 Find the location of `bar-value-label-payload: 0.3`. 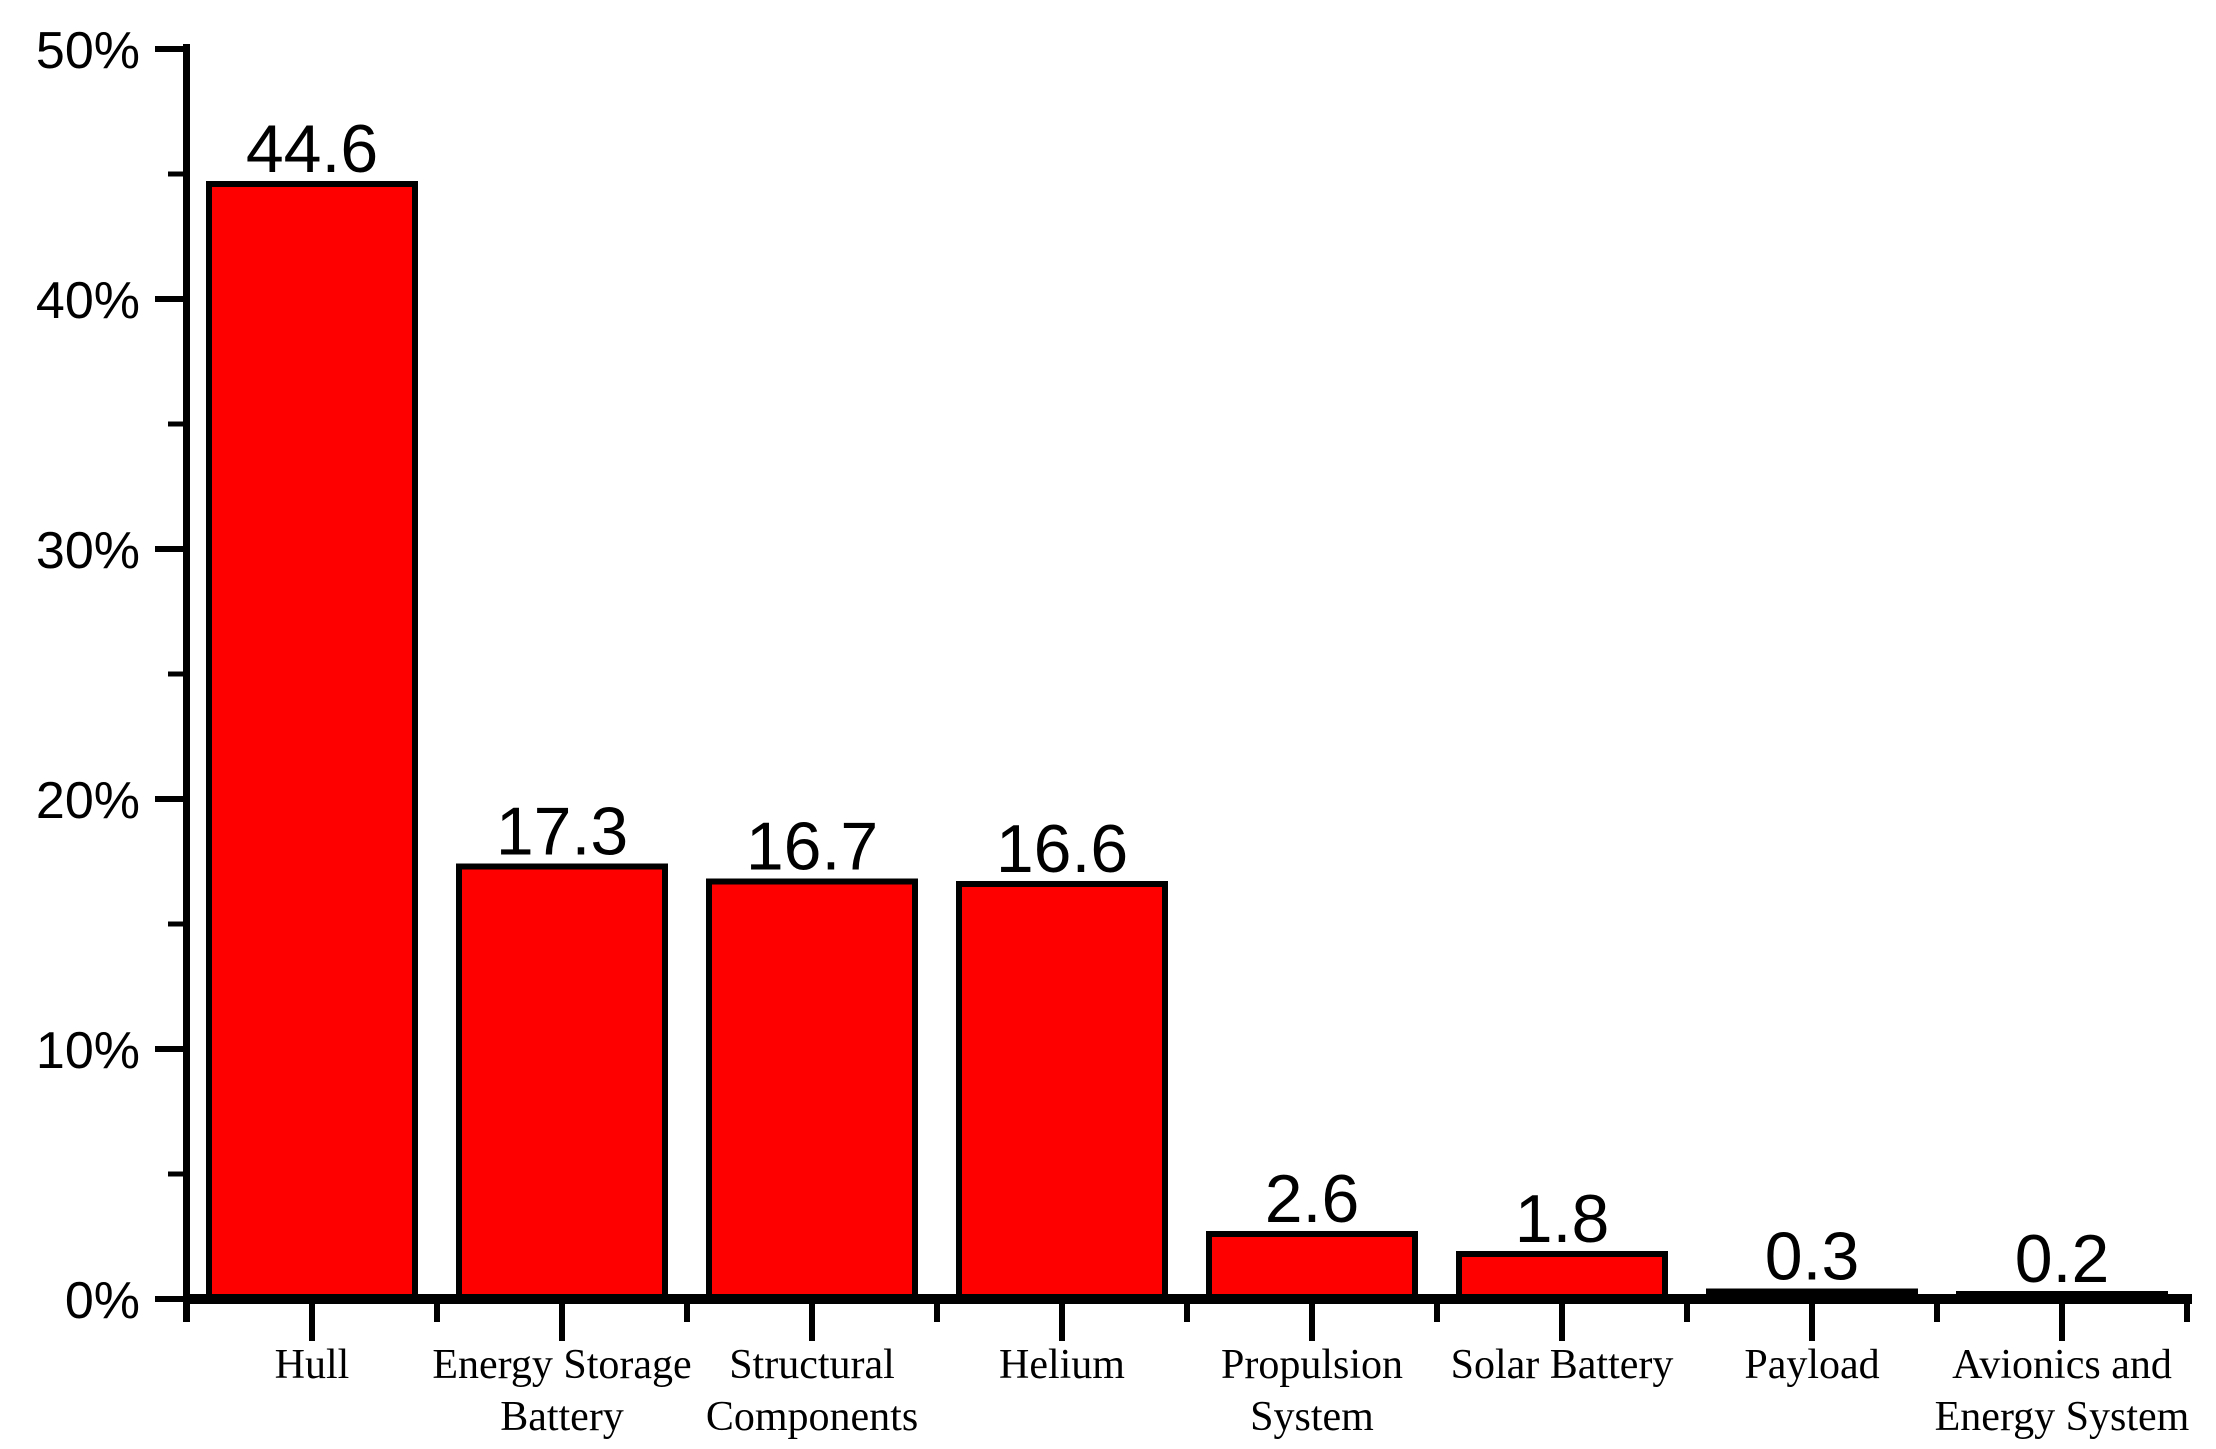

bar-value-label-payload: 0.3 is located at coordinates (1812, 1257).